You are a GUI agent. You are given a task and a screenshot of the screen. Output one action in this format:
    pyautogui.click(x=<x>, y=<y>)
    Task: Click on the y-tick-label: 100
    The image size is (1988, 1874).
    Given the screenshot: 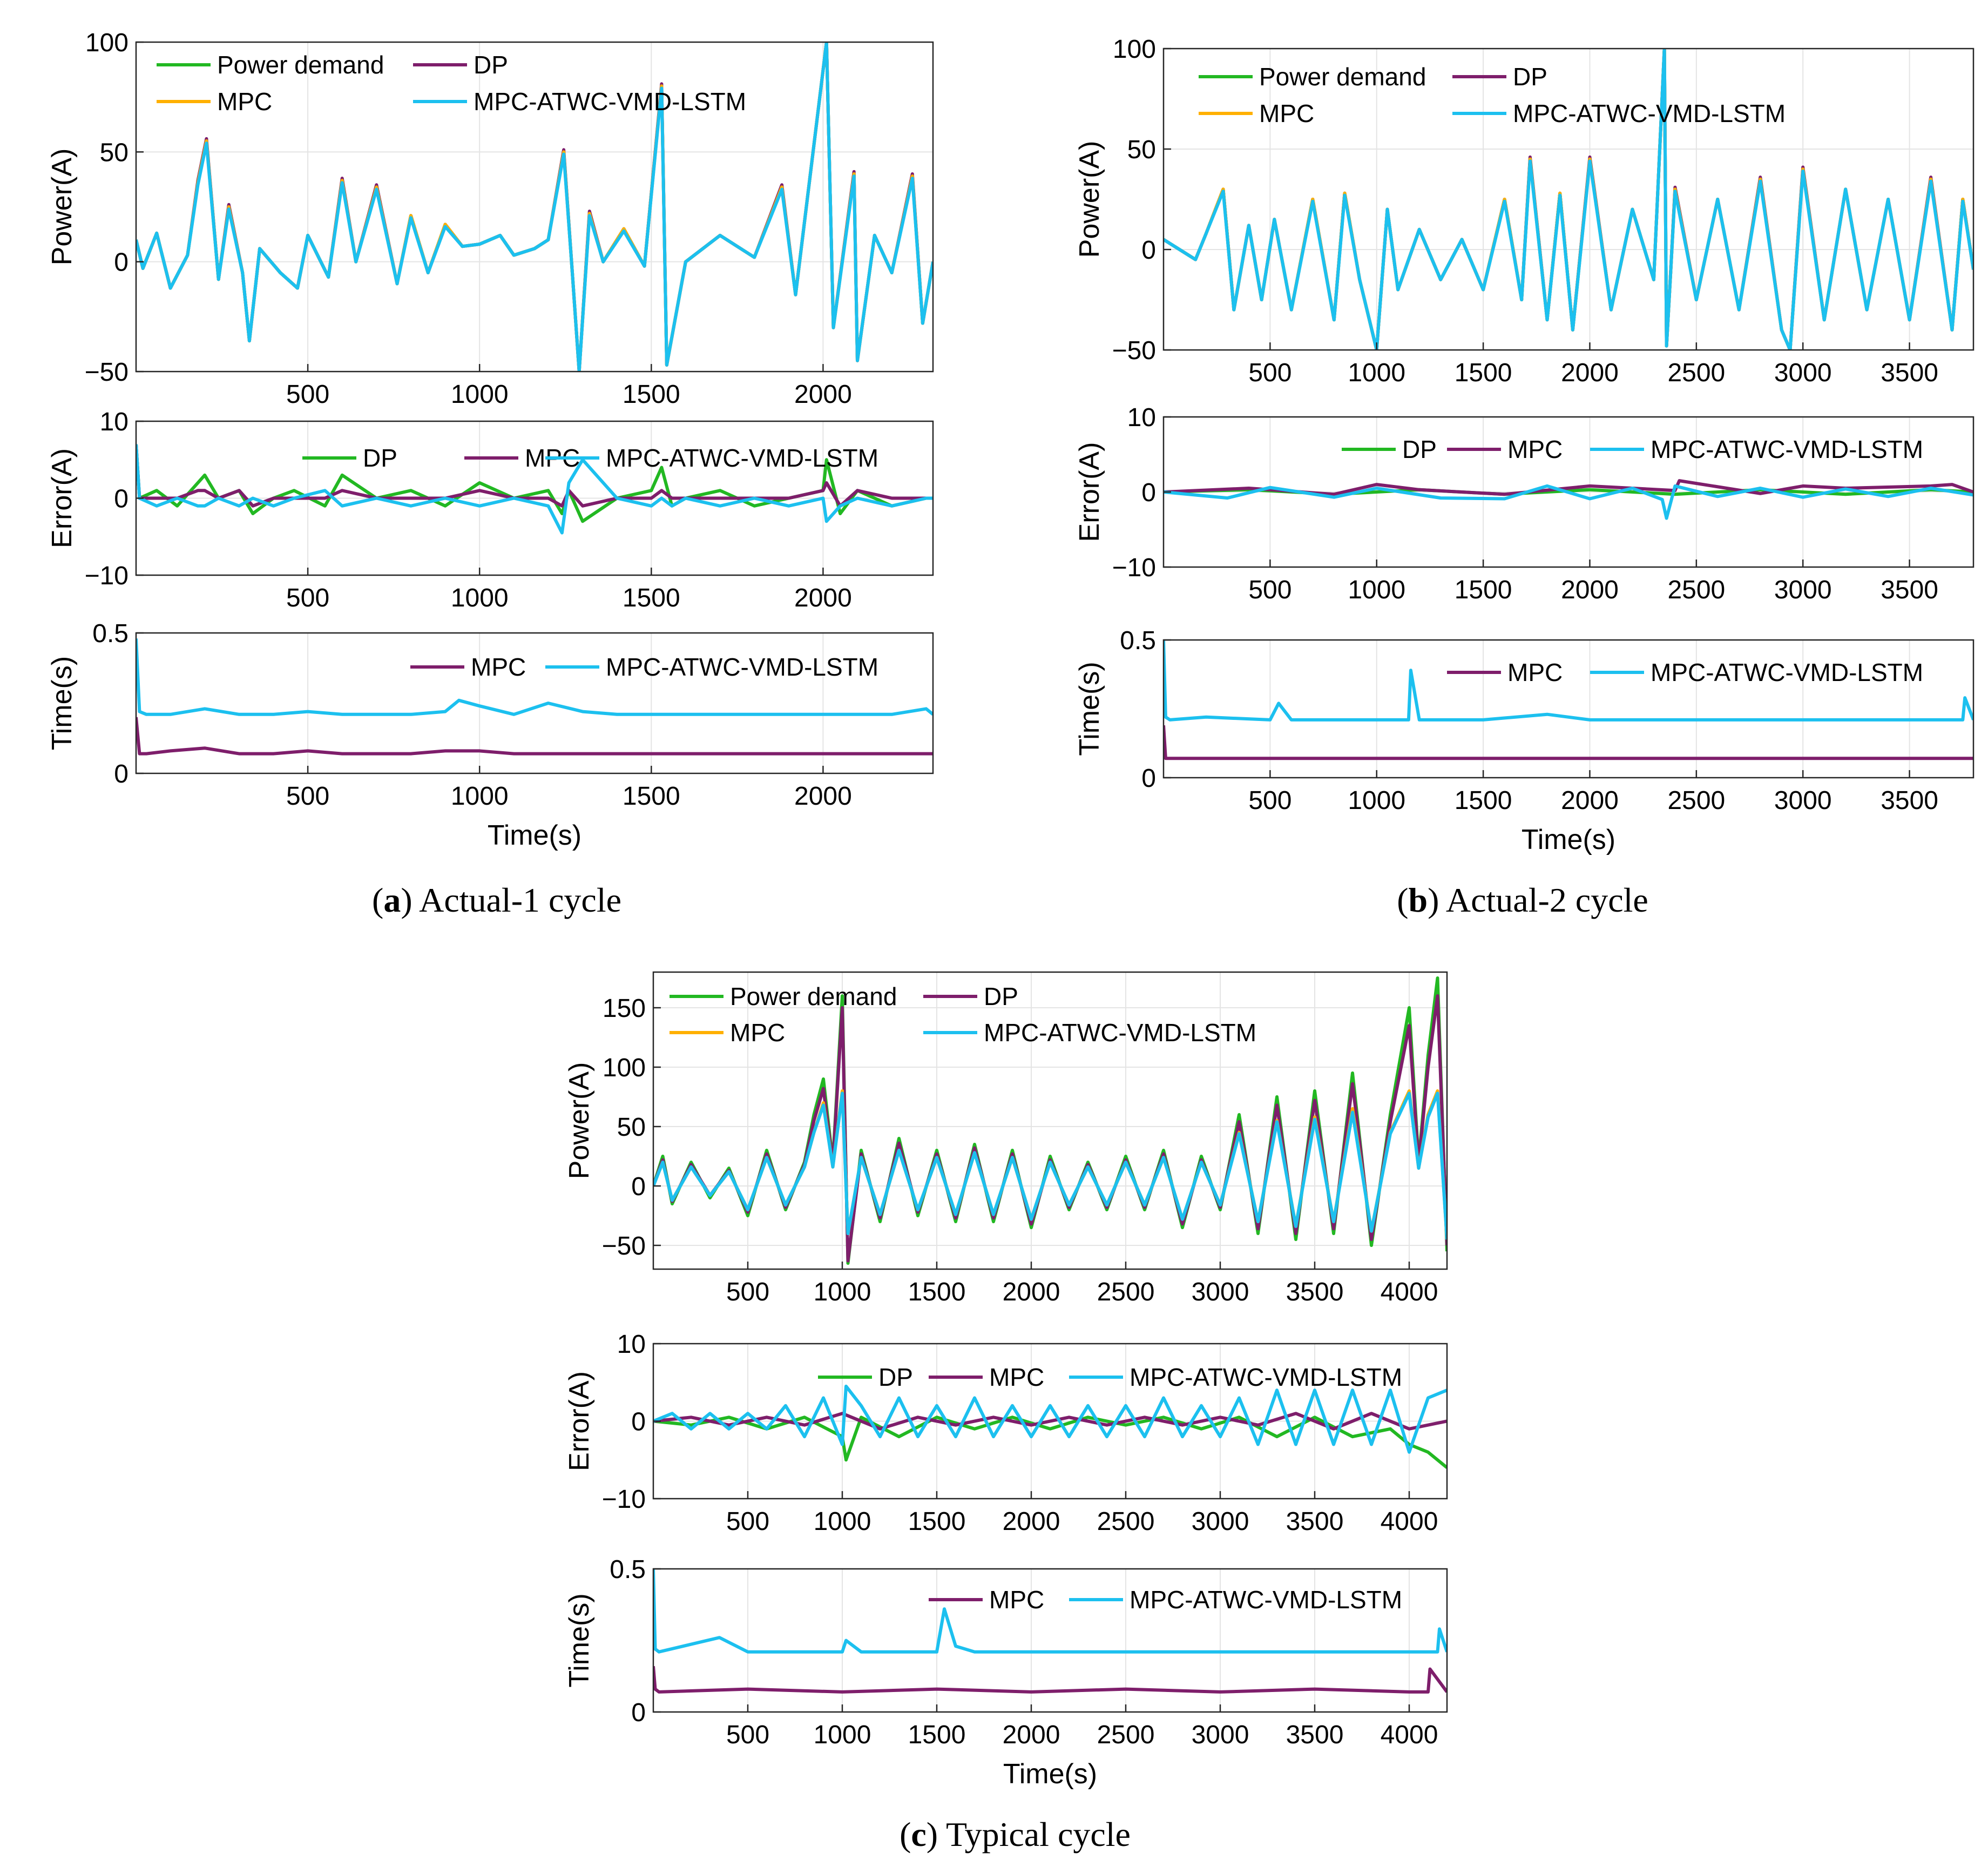 What is the action you would take?
    pyautogui.click(x=624, y=1068)
    